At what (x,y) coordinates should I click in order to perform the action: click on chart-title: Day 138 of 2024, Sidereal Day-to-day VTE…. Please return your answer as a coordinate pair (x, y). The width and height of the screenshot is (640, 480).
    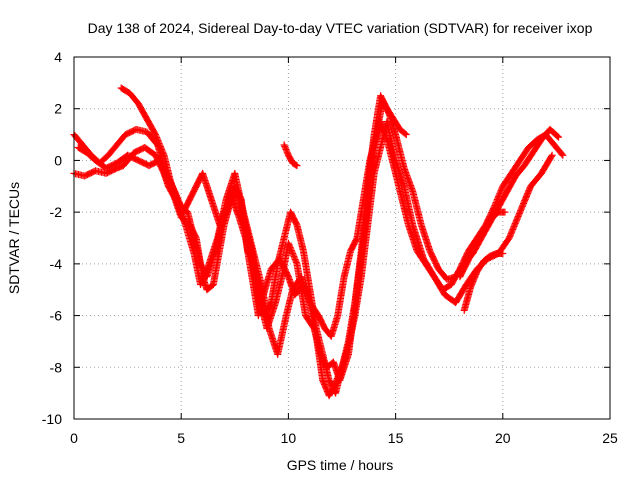
    Looking at the image, I should click on (340, 28).